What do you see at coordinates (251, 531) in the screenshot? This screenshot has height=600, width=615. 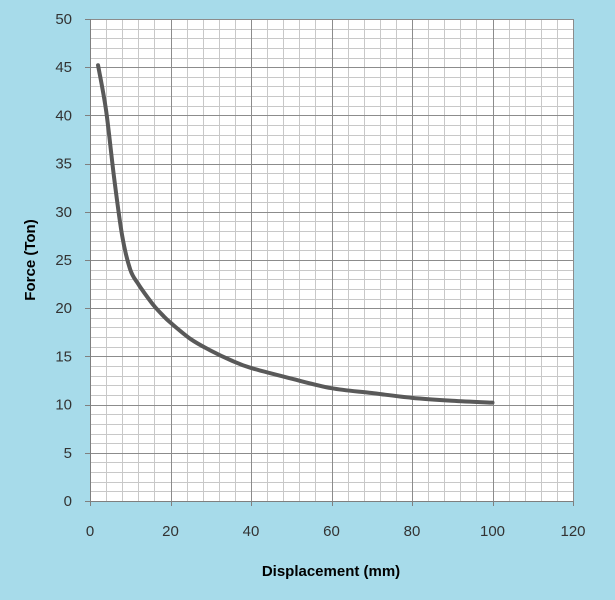 I see `x-tick-label: 40` at bounding box center [251, 531].